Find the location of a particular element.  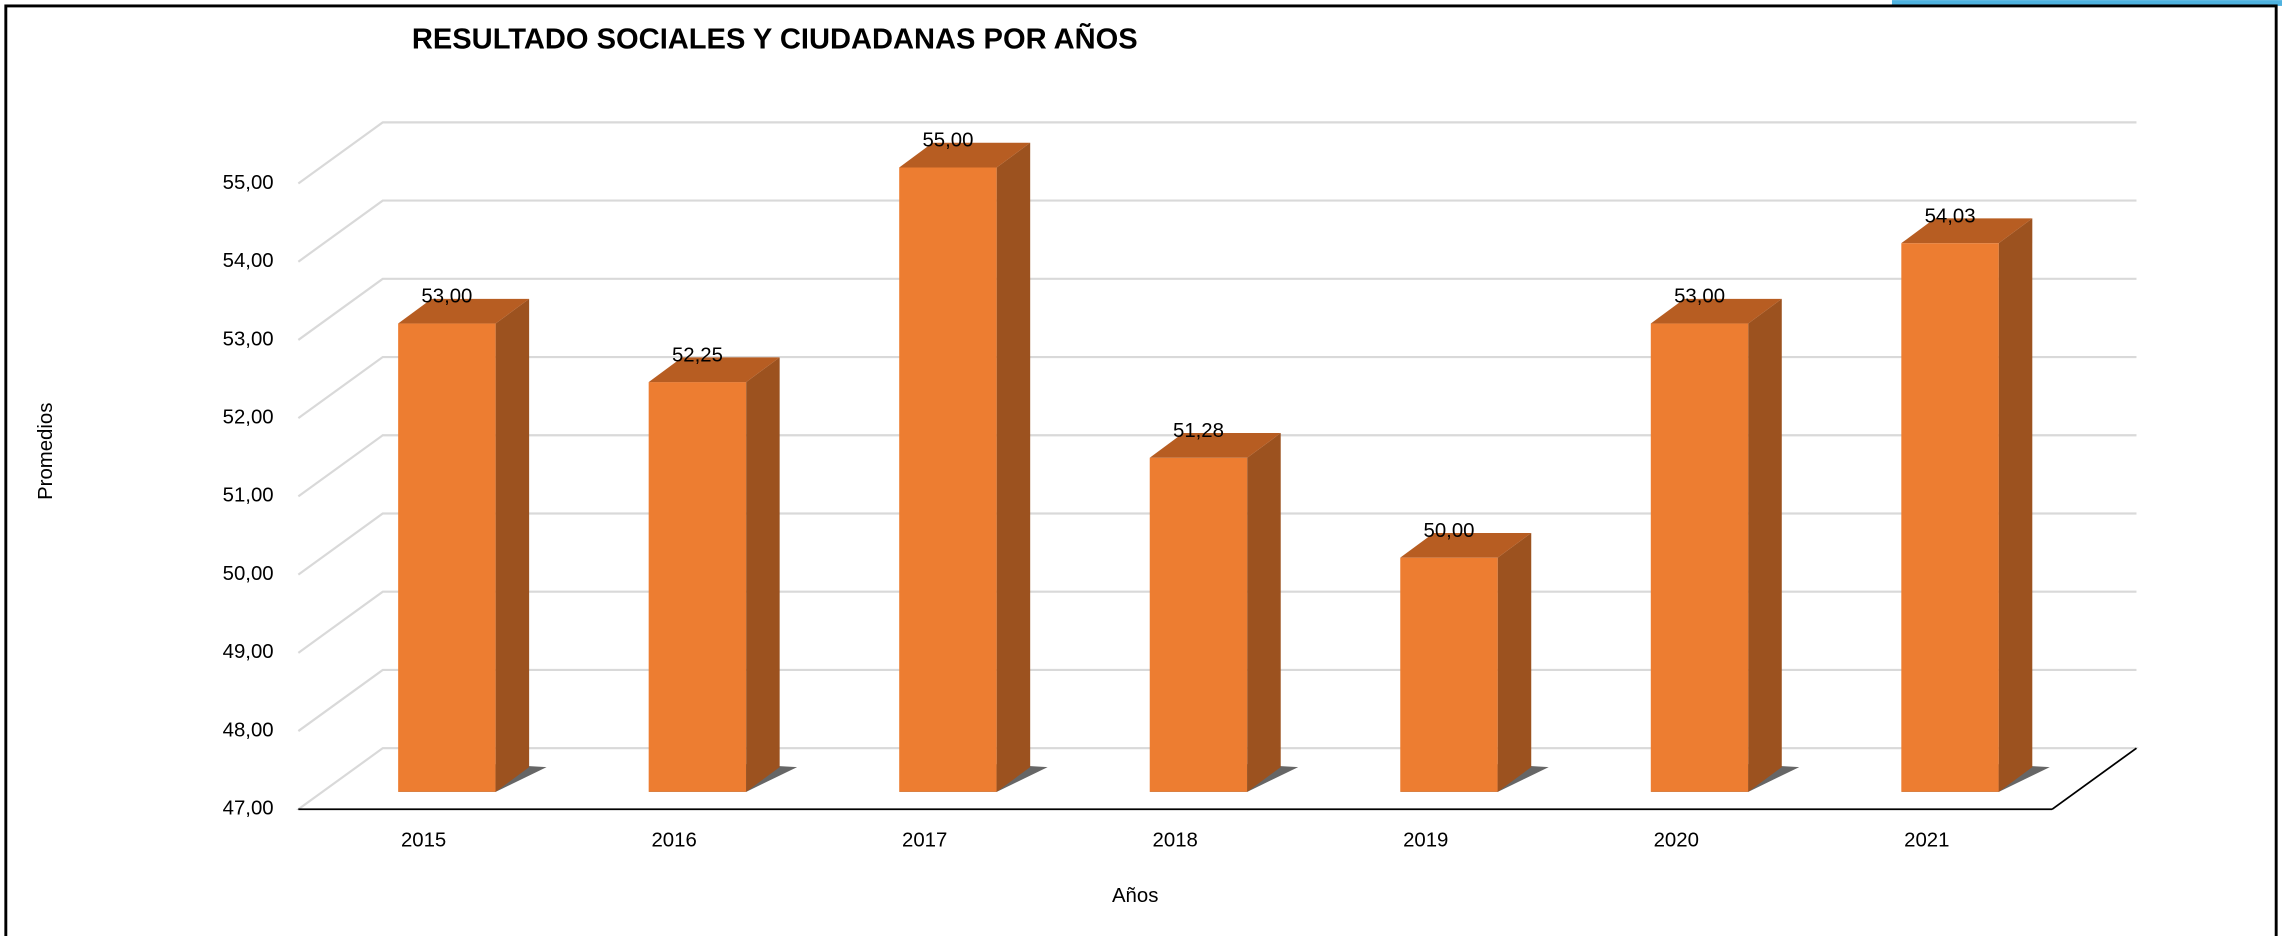

x-tick-label: 2016 is located at coordinates (673, 841).